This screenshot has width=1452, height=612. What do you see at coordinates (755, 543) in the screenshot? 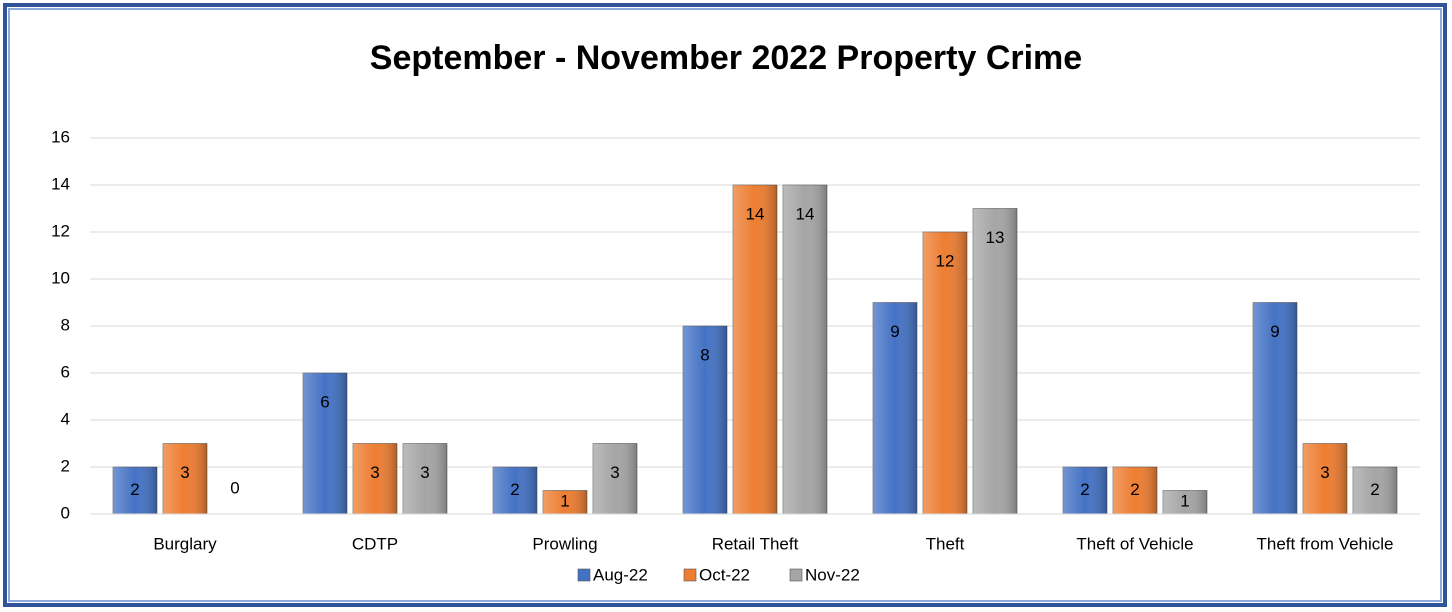
I see `x-tick-label: Retail Theft` at bounding box center [755, 543].